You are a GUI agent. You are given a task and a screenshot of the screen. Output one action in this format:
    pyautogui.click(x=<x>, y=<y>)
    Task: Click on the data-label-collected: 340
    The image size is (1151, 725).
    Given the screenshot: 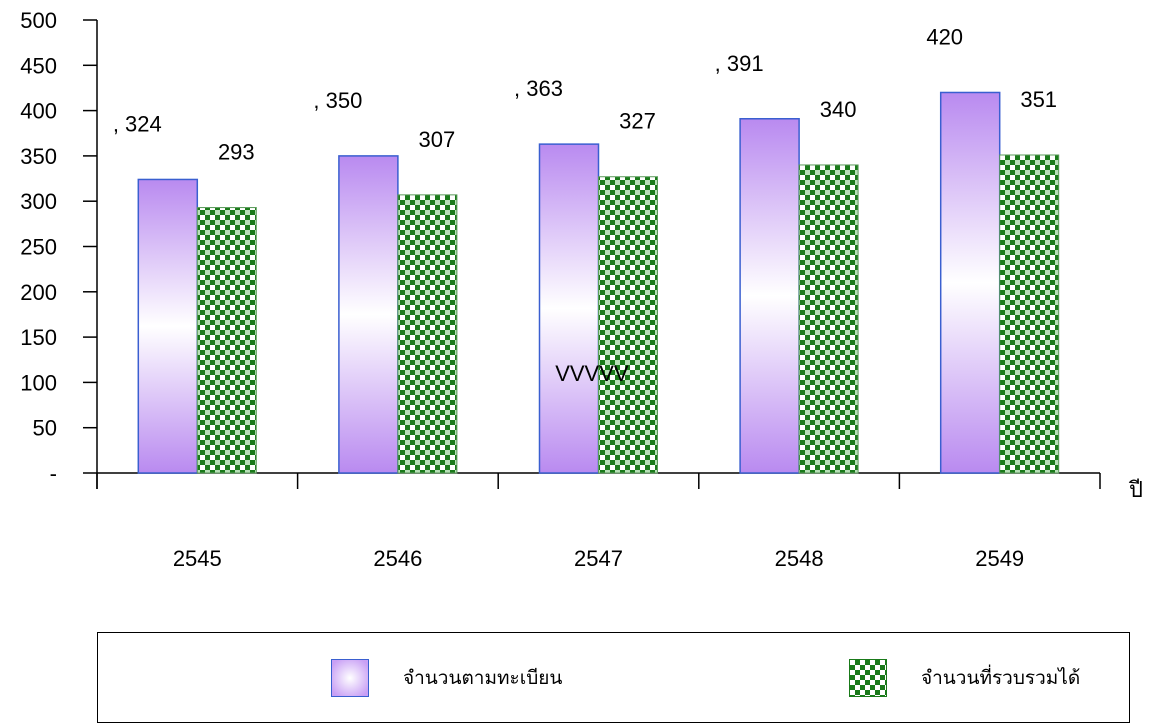 What is the action you would take?
    pyautogui.click(x=838, y=109)
    